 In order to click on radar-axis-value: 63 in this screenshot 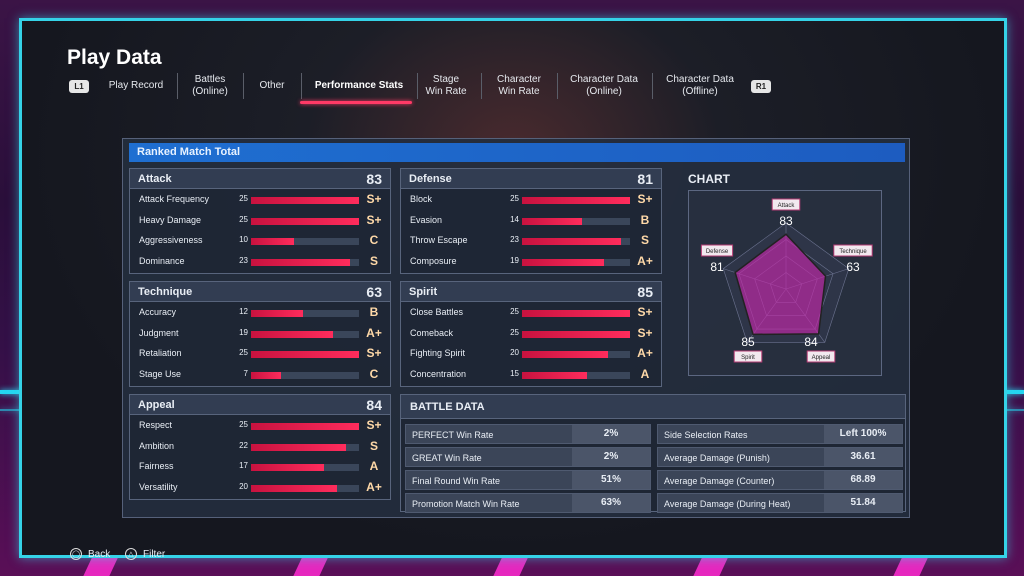, I will do `click(853, 267)`.